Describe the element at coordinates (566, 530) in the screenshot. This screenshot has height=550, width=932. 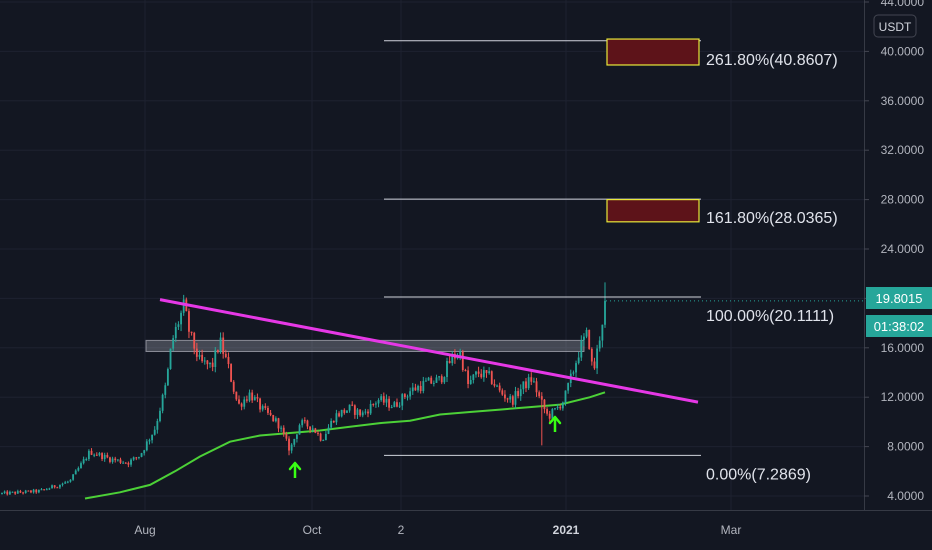
I see `time-tick-label: 2021` at that location.